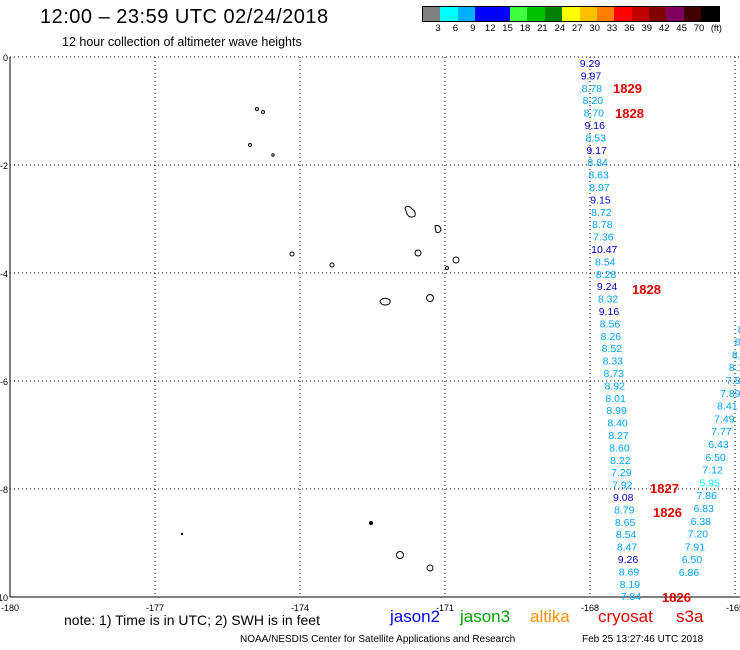 This screenshot has height=650, width=740. I want to click on legend-label: 15, so click(507, 28).